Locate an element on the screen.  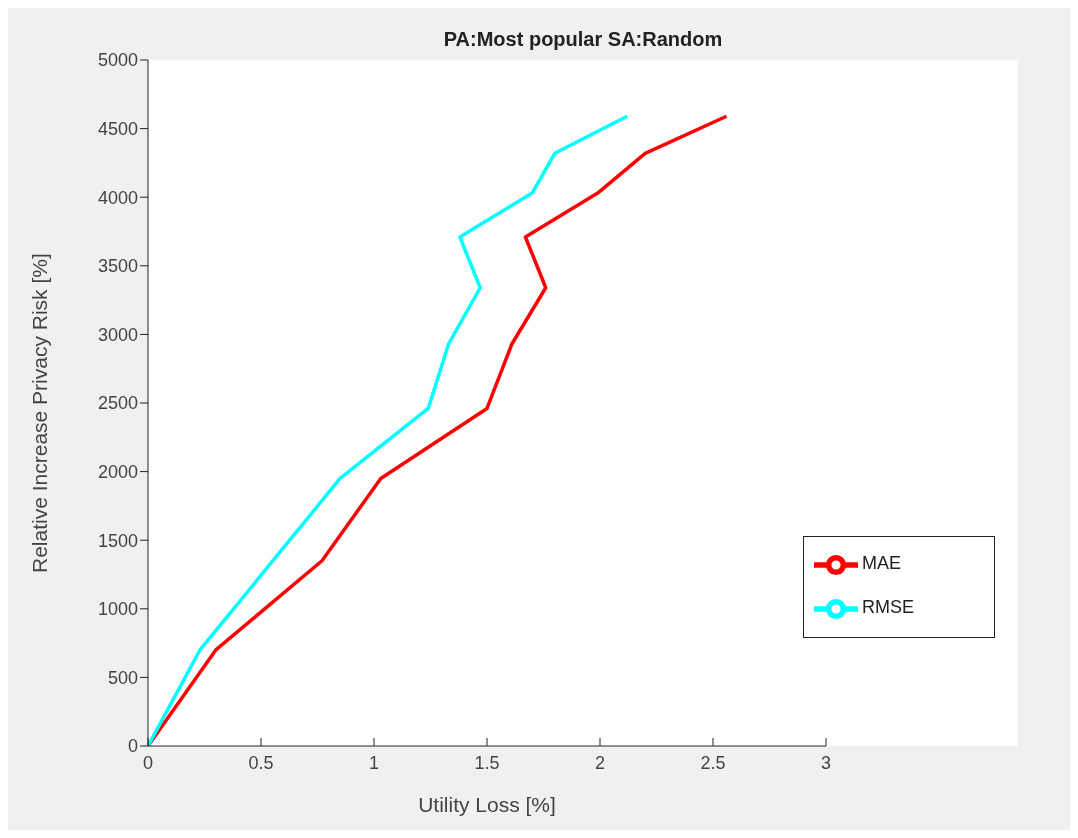
x-tick-label: 1 is located at coordinates (374, 762).